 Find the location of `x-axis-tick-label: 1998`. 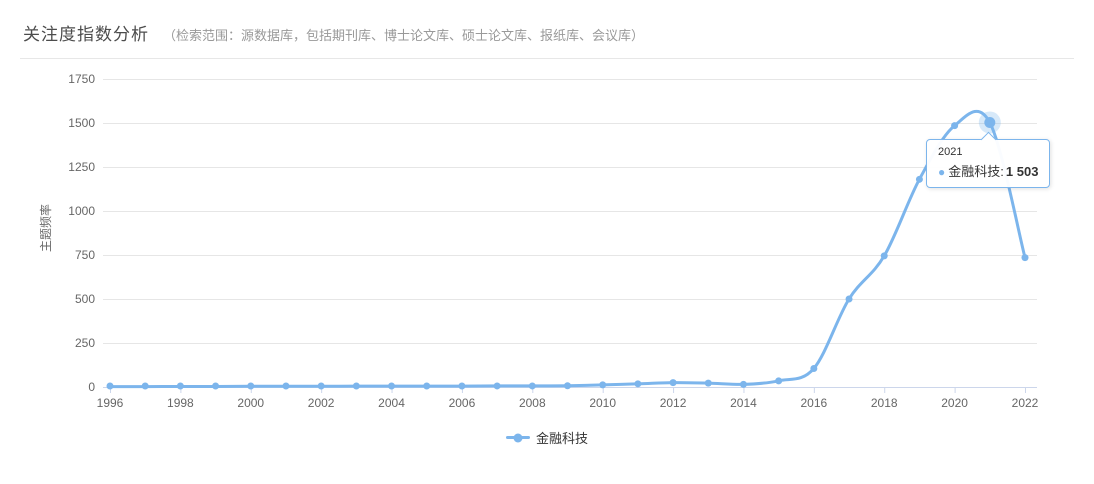

x-axis-tick-label: 1998 is located at coordinates (180, 403).